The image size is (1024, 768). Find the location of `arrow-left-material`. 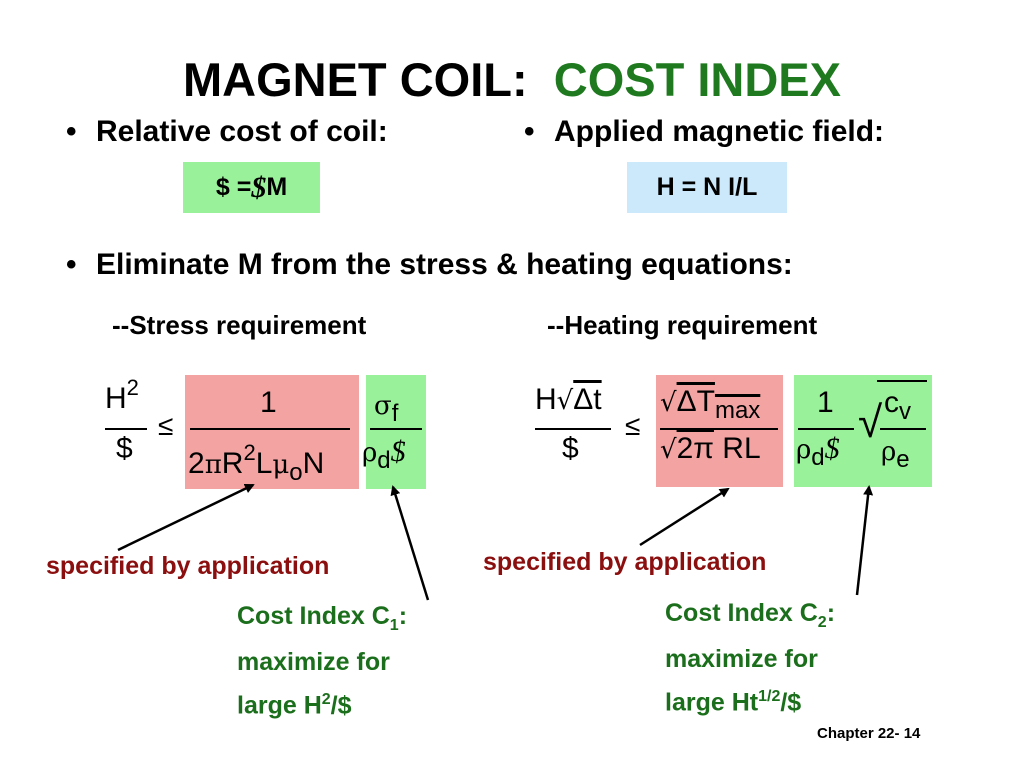

arrow-left-material is located at coordinates (410, 543).